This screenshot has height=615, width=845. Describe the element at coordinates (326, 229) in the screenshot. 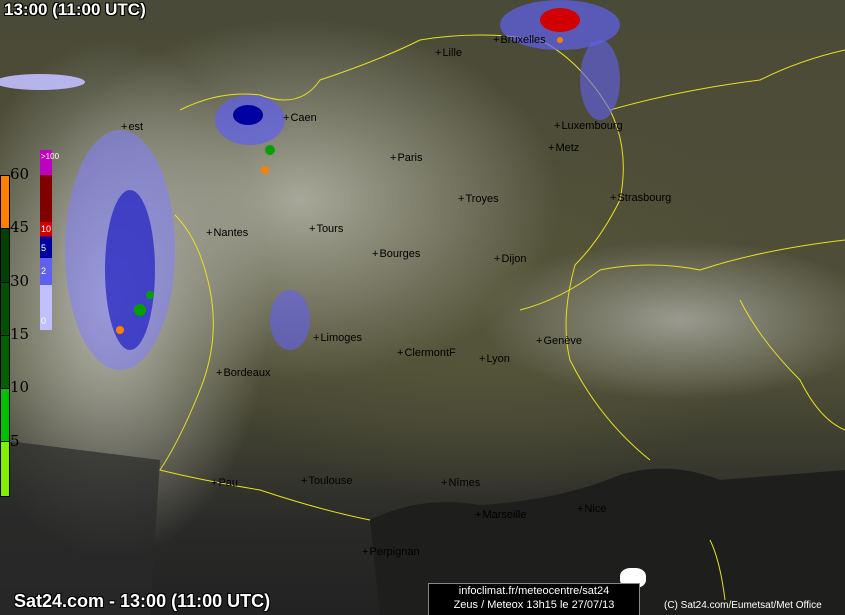

I see `city-label: Tours` at that location.